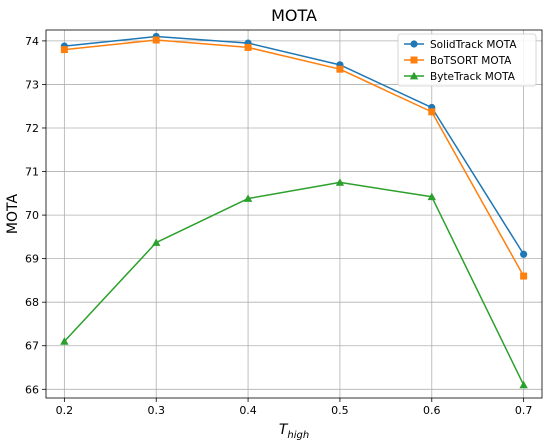  I want to click on legend-item: ByteTrack MOTA, so click(460, 77).